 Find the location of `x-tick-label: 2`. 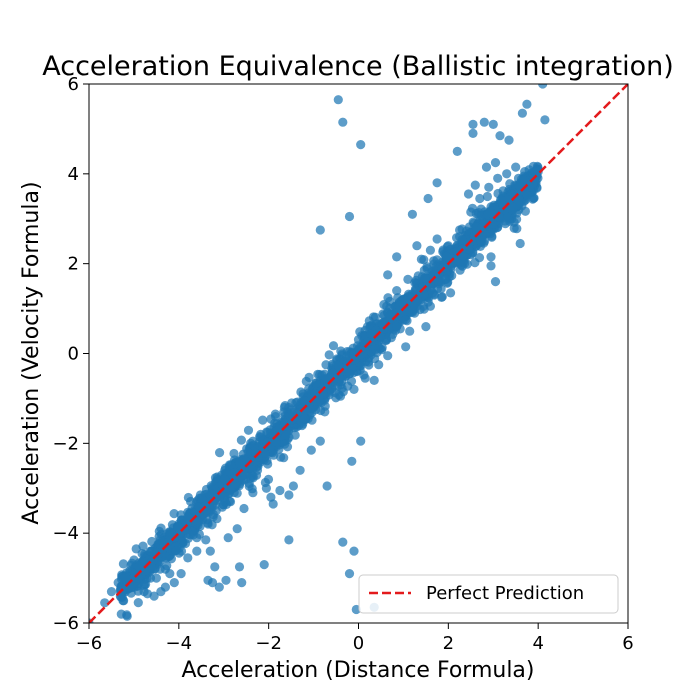

x-tick-label: 2 is located at coordinates (448, 643).